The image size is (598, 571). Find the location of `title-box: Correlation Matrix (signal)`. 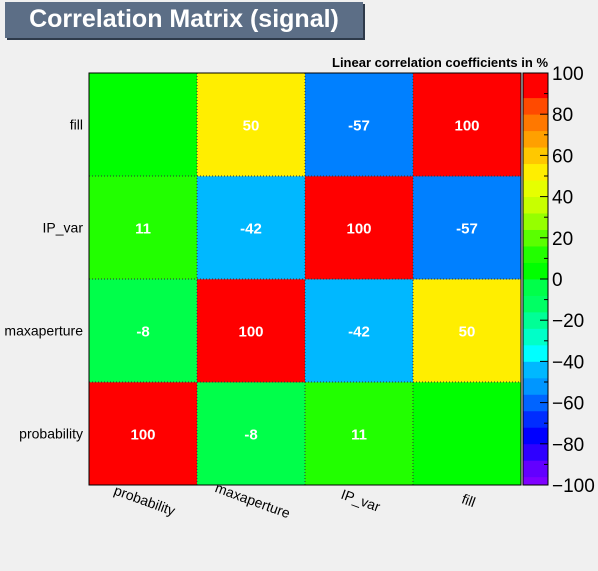

title-box: Correlation Matrix (signal) is located at coordinates (184, 20).